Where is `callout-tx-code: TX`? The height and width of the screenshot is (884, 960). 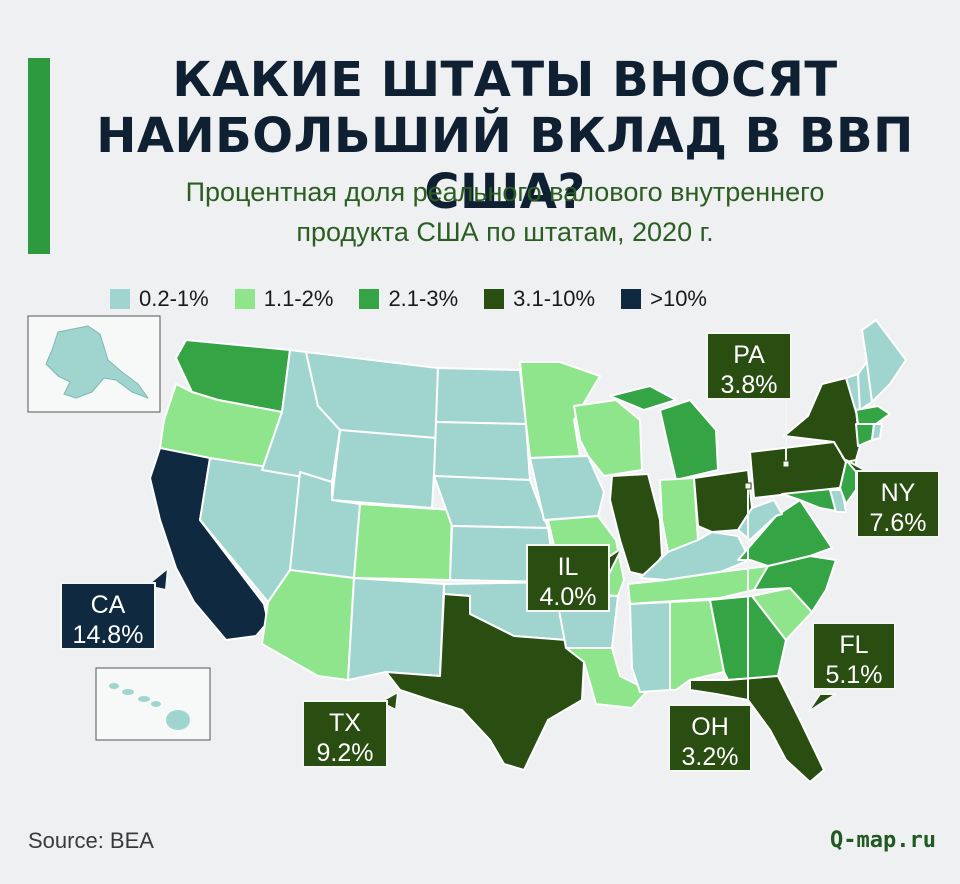
callout-tx-code: TX is located at coordinates (345, 723).